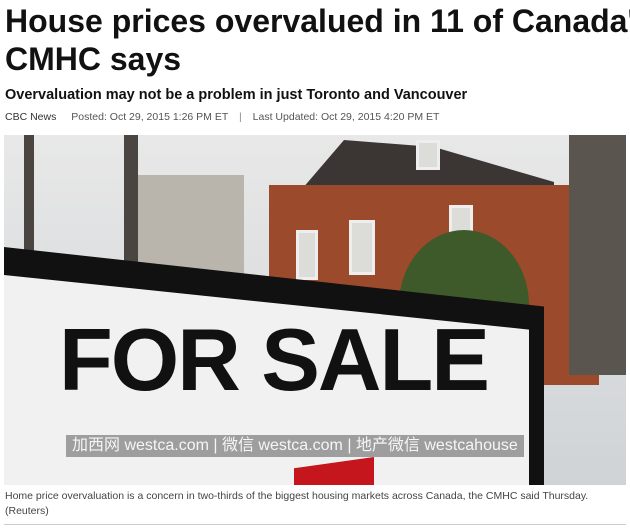  Describe the element at coordinates (31, 117) in the screenshot. I see `source-link: CBC News` at that location.